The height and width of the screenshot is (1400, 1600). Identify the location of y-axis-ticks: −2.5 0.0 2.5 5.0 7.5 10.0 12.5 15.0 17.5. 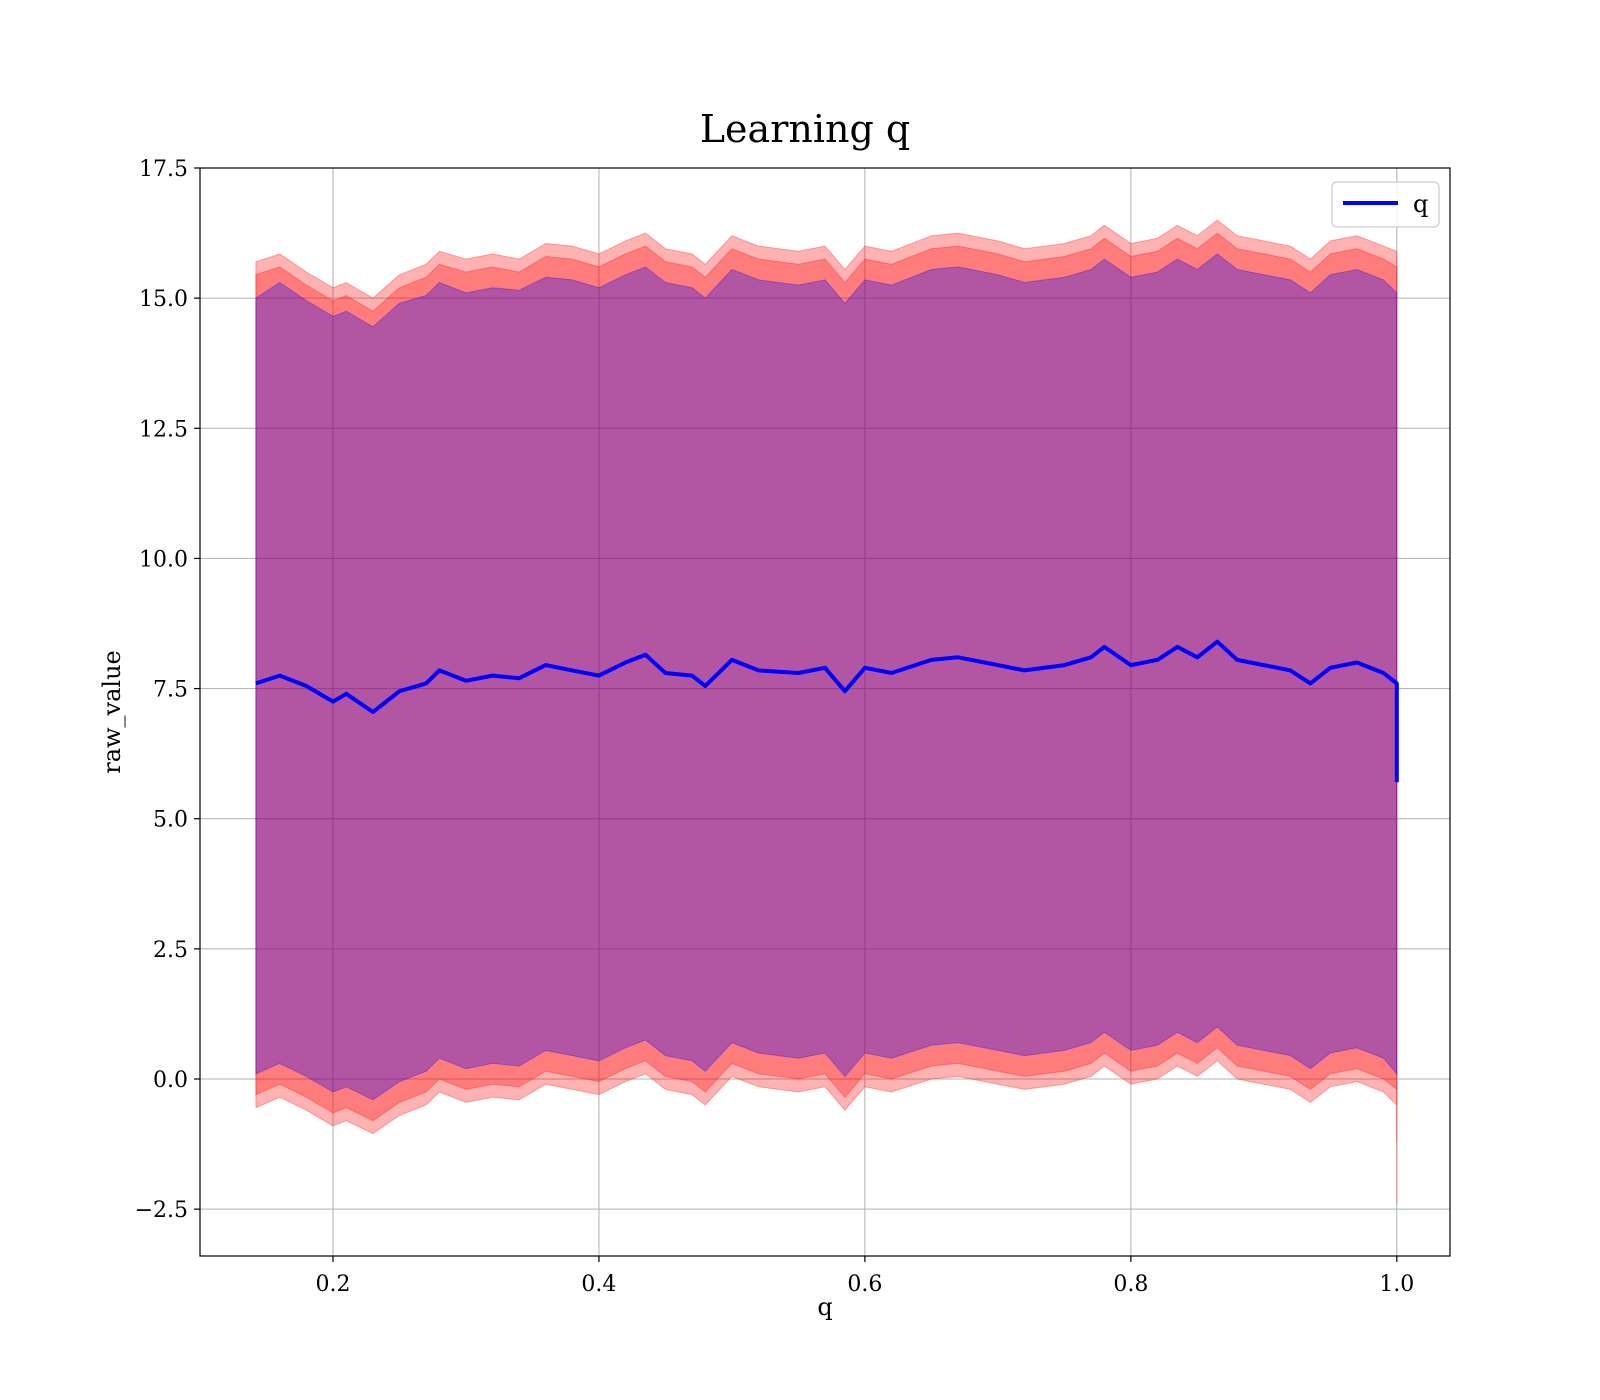
(167, 690).